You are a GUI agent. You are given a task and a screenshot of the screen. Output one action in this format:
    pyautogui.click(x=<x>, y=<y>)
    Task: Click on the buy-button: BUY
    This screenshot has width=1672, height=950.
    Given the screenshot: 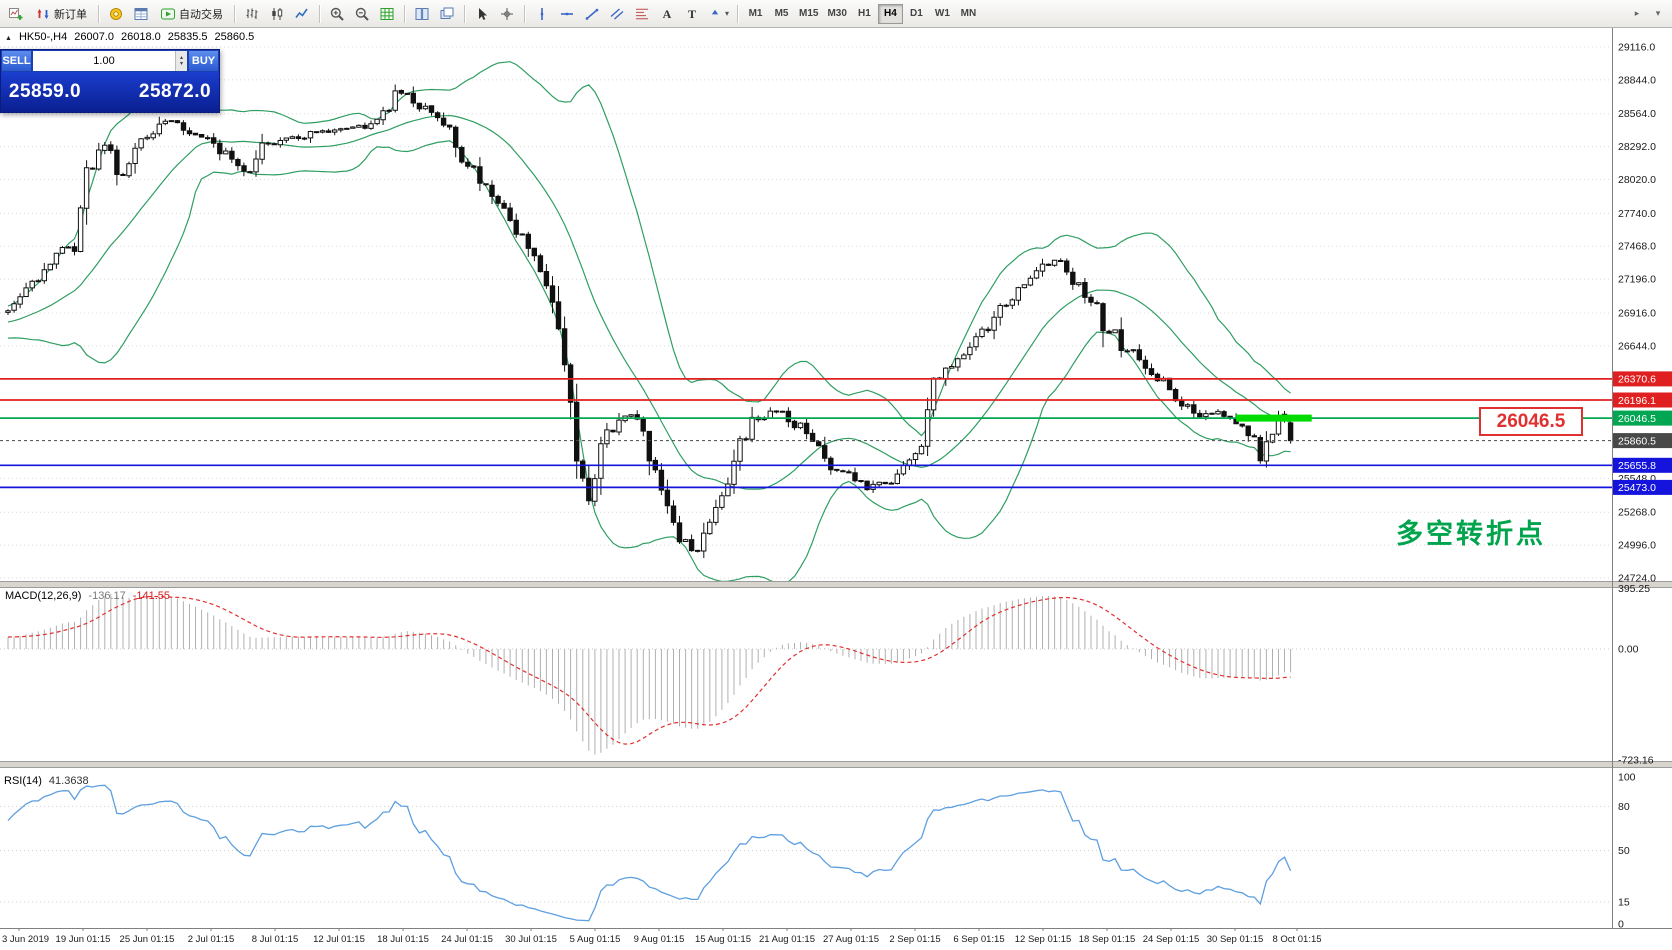 What is the action you would take?
    pyautogui.click(x=203, y=61)
    